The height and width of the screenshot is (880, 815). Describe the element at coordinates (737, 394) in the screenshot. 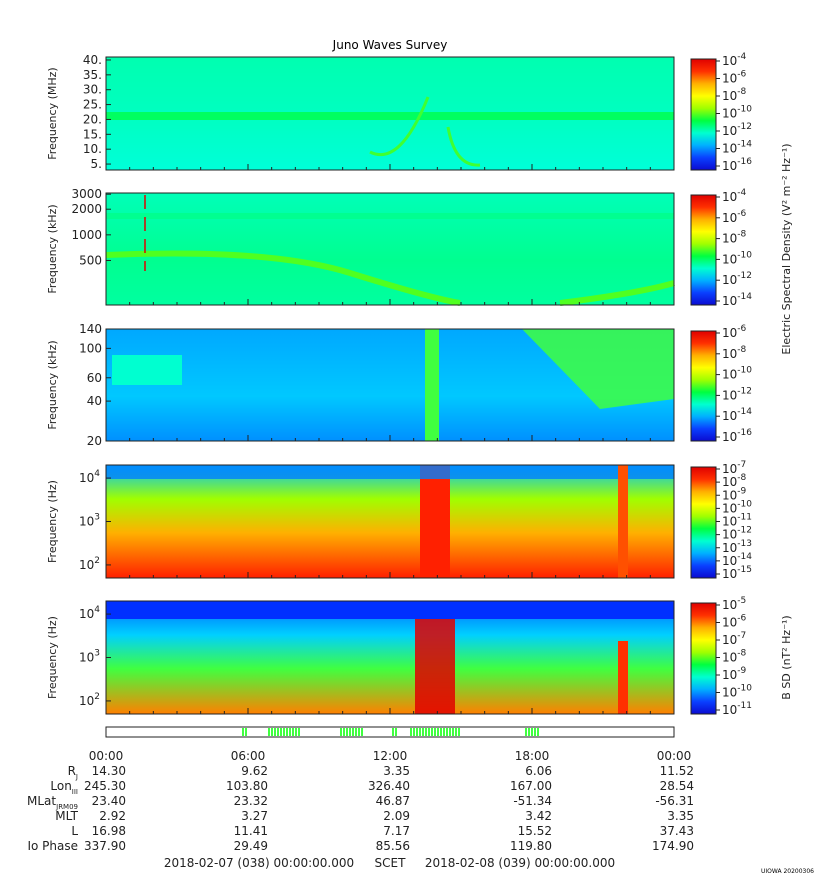

I see `colorbar-tick-label: 10⁻¹²` at that location.